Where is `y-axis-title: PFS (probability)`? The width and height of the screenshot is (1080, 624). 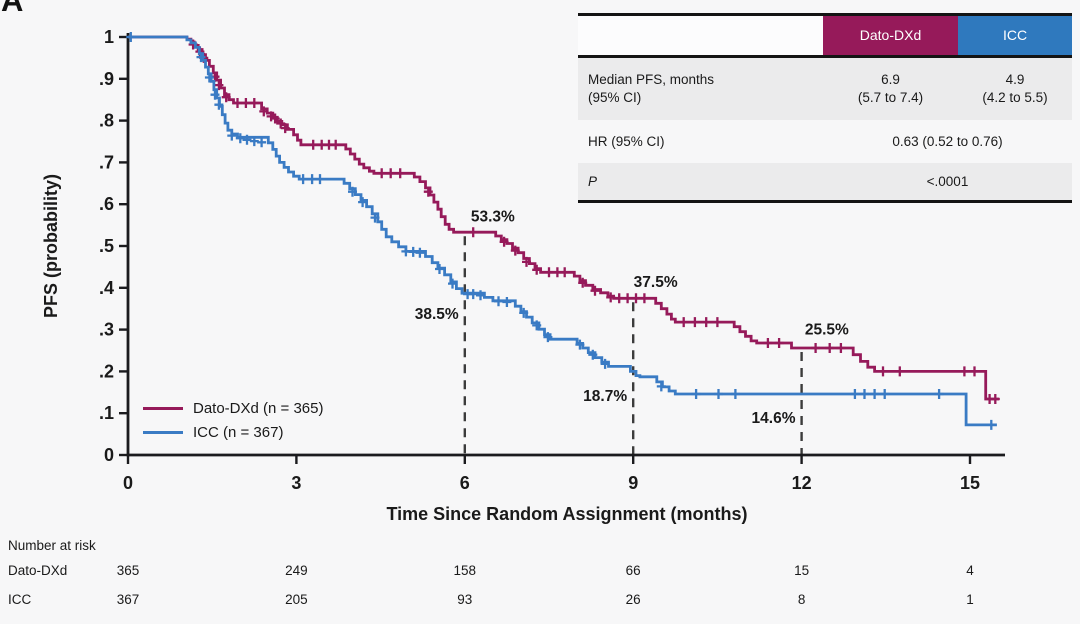
y-axis-title: PFS (probability) is located at coordinates (51, 246).